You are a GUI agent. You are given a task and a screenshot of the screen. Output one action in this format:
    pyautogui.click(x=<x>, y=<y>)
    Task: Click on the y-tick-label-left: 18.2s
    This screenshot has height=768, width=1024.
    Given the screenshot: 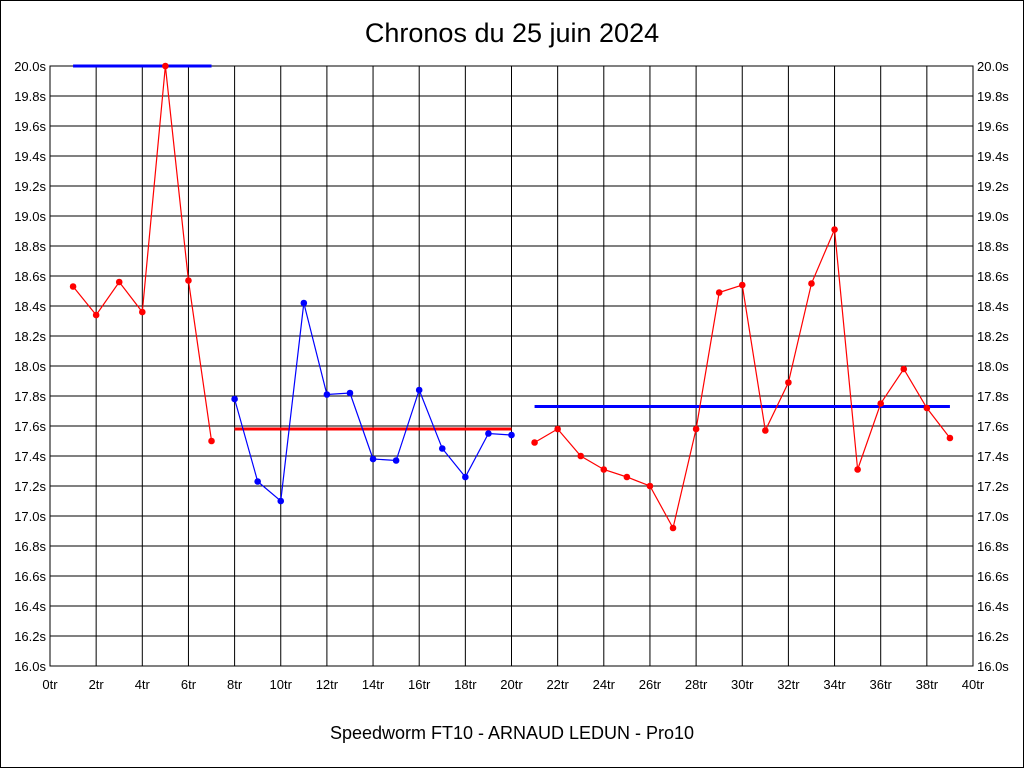 What is the action you would take?
    pyautogui.click(x=30, y=336)
    